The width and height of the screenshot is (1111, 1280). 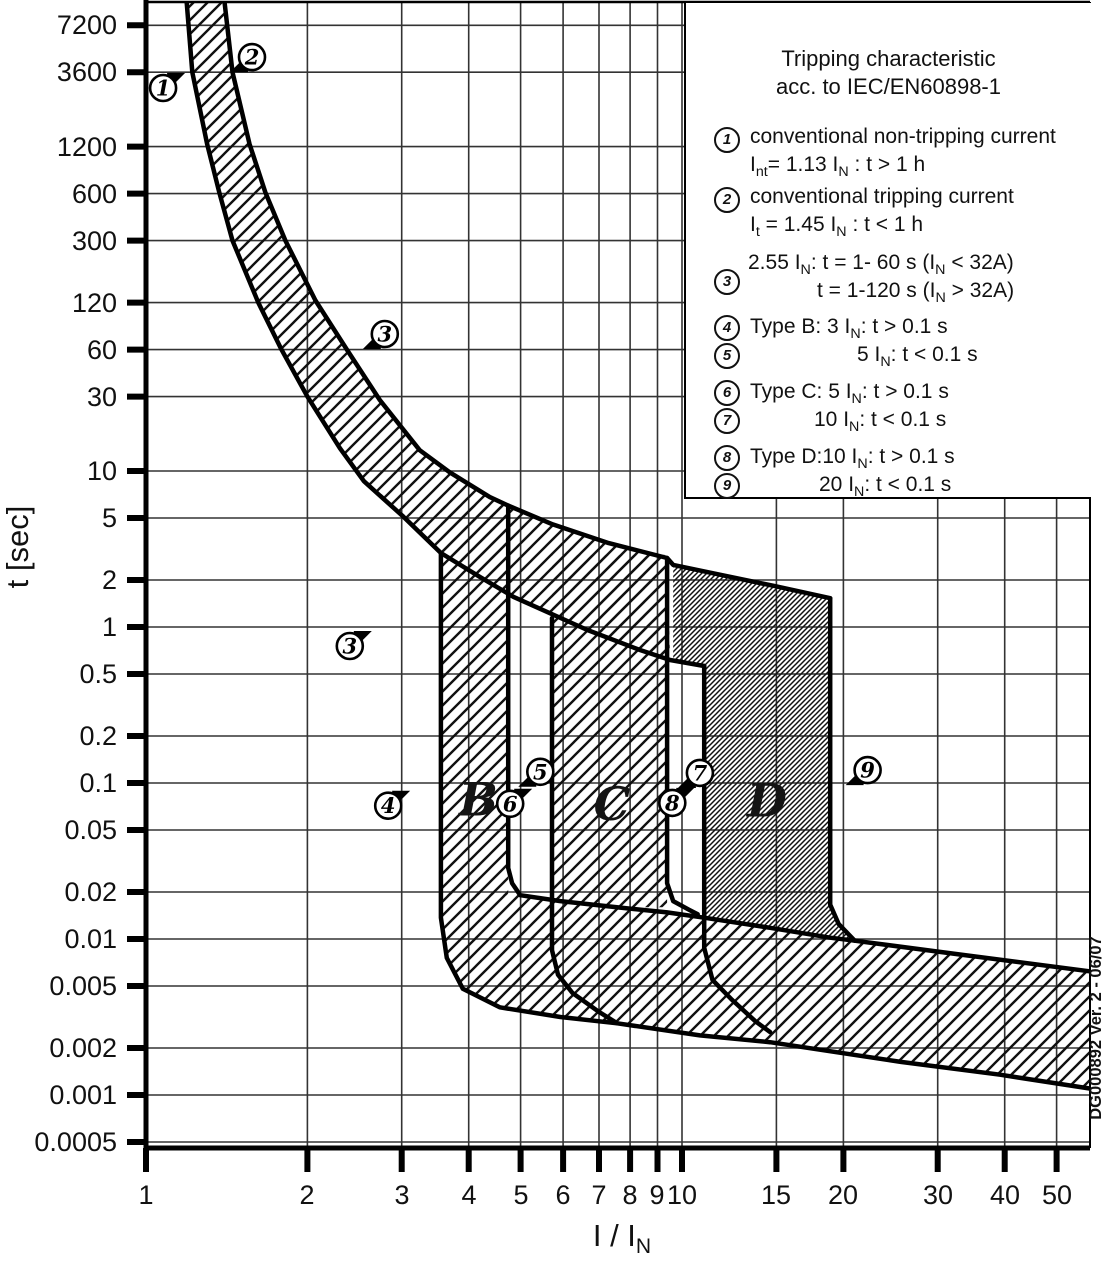 What do you see at coordinates (101, 397) in the screenshot?
I see `y-tick-label-30: 30` at bounding box center [101, 397].